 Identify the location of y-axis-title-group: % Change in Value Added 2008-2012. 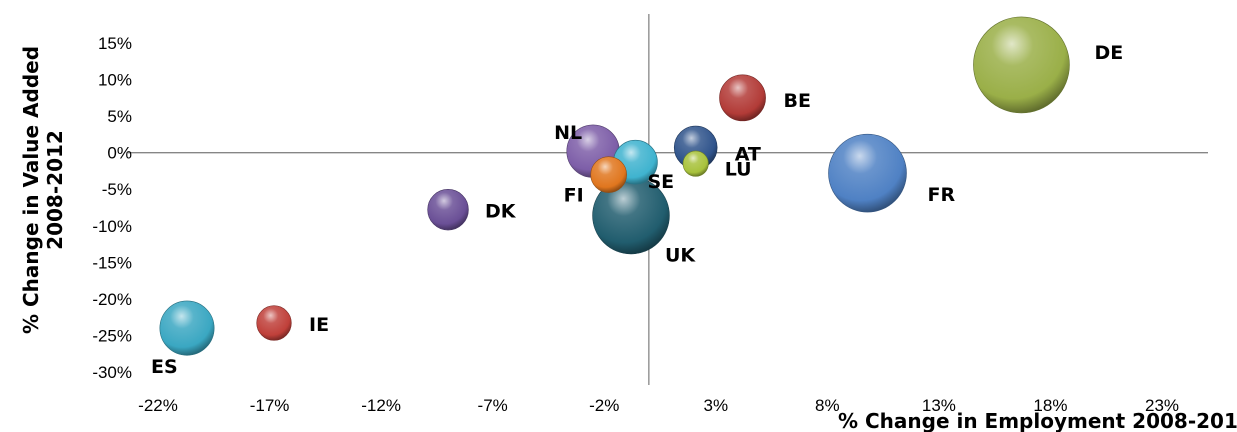
(43, 190).